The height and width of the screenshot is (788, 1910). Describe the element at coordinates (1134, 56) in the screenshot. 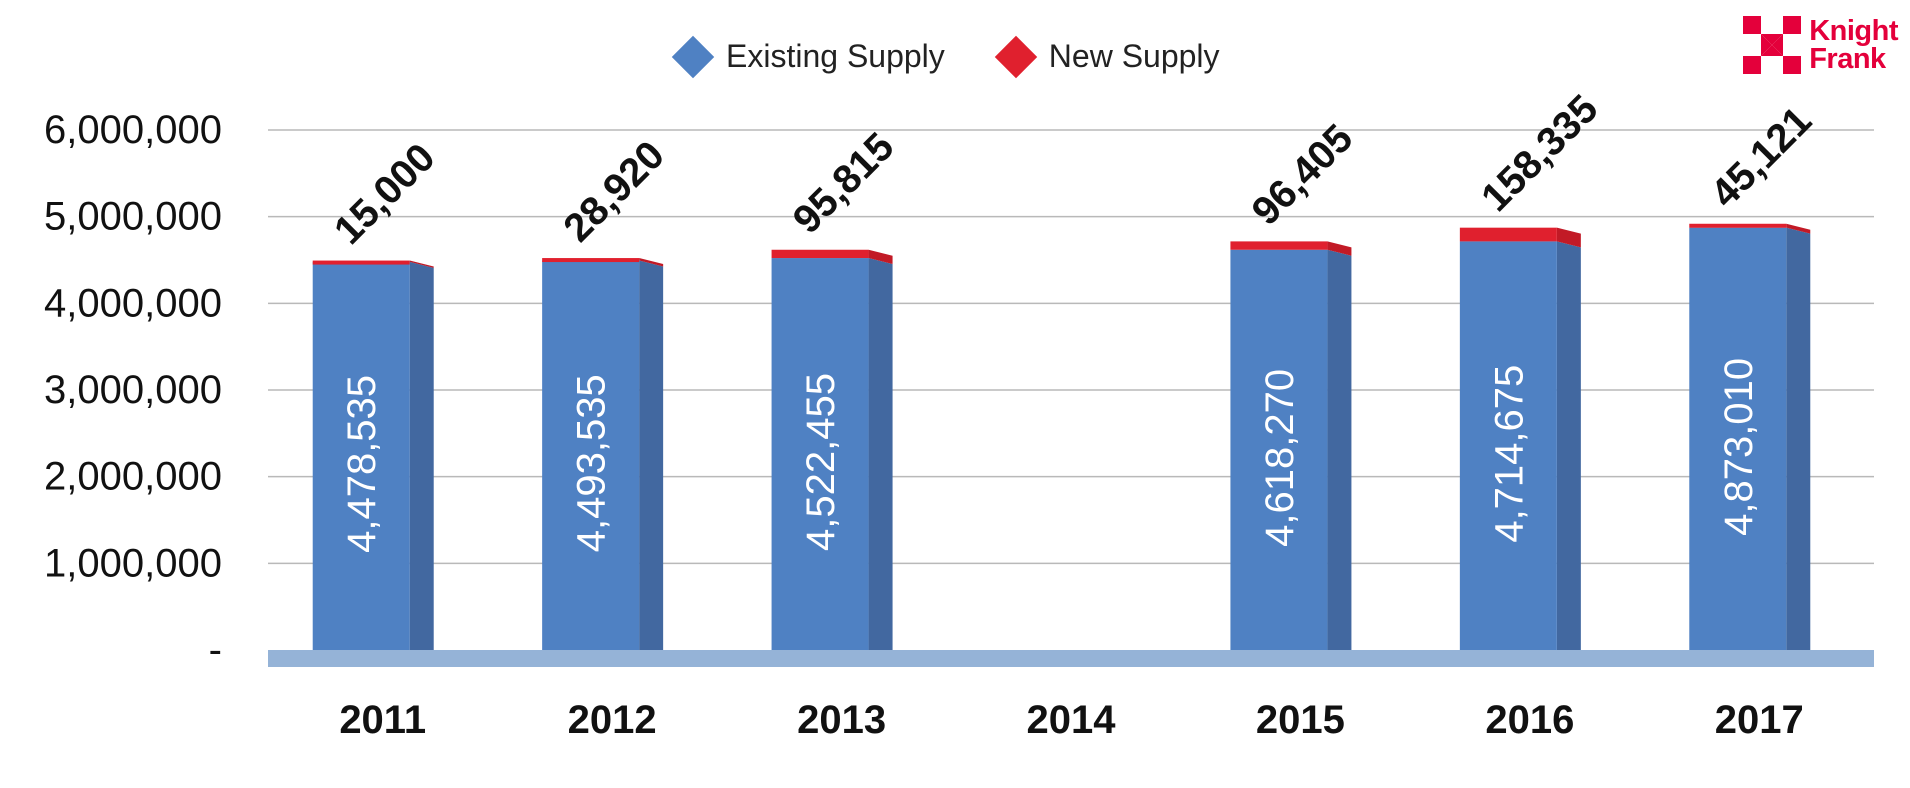

I see `legend-label-new-supply: New Supply` at that location.